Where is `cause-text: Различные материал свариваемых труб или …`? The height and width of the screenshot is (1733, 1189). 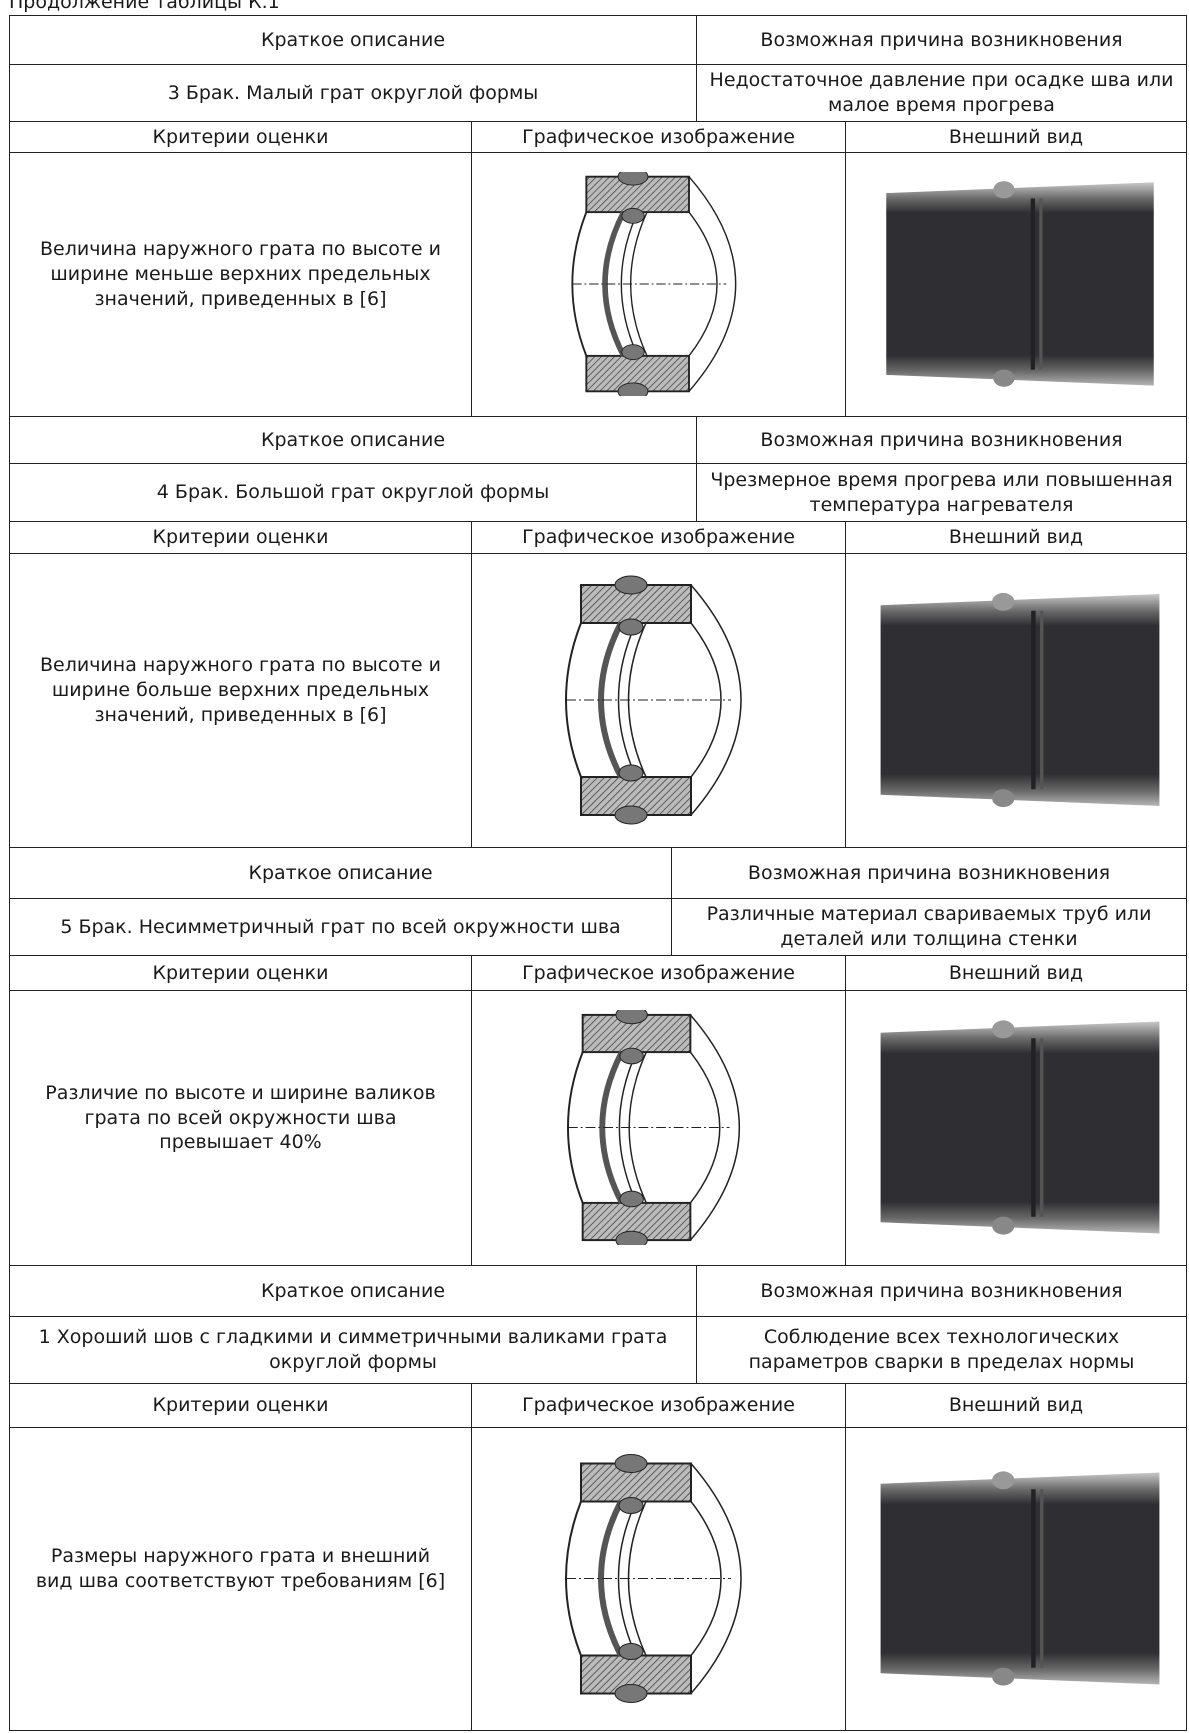
cause-text: Различные материал свариваемых труб или … is located at coordinates (929, 926).